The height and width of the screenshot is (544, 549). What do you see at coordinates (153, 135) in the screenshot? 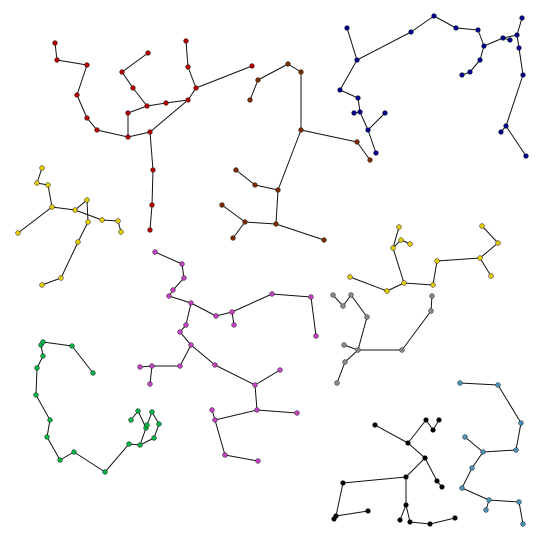
I see `tree-red-nodes` at bounding box center [153, 135].